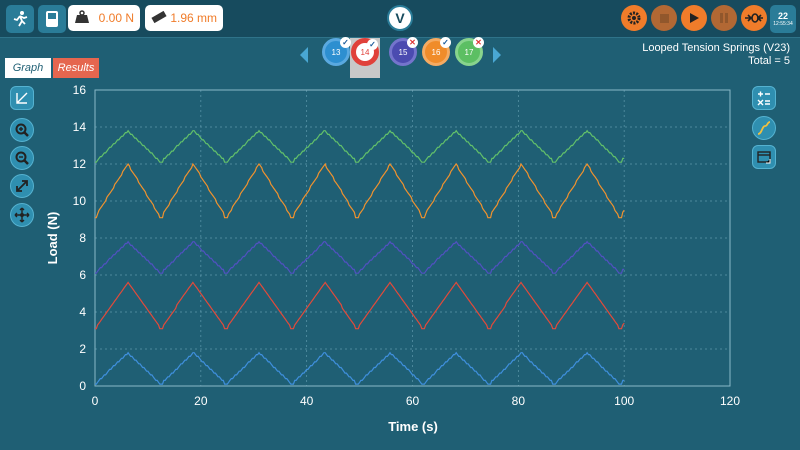 Image resolution: width=800 pixels, height=450 pixels. What do you see at coordinates (307, 401) in the screenshot?
I see `x-tick-label: 40` at bounding box center [307, 401].